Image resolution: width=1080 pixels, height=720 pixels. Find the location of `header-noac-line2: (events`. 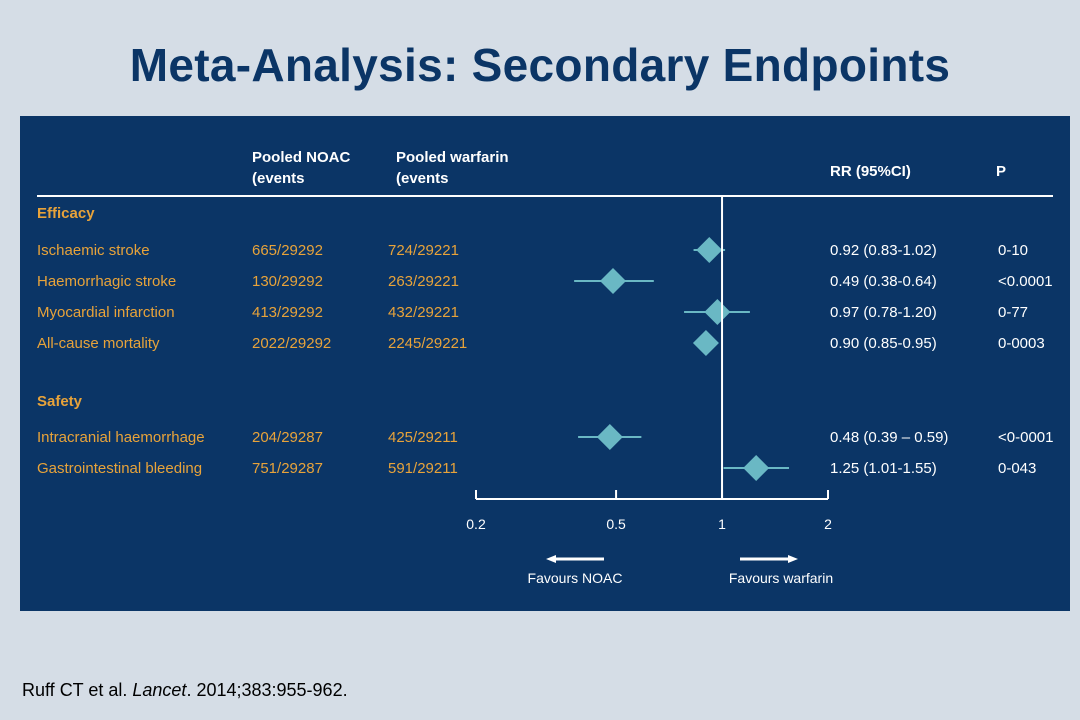

header-noac-line2: (events is located at coordinates (278, 178).